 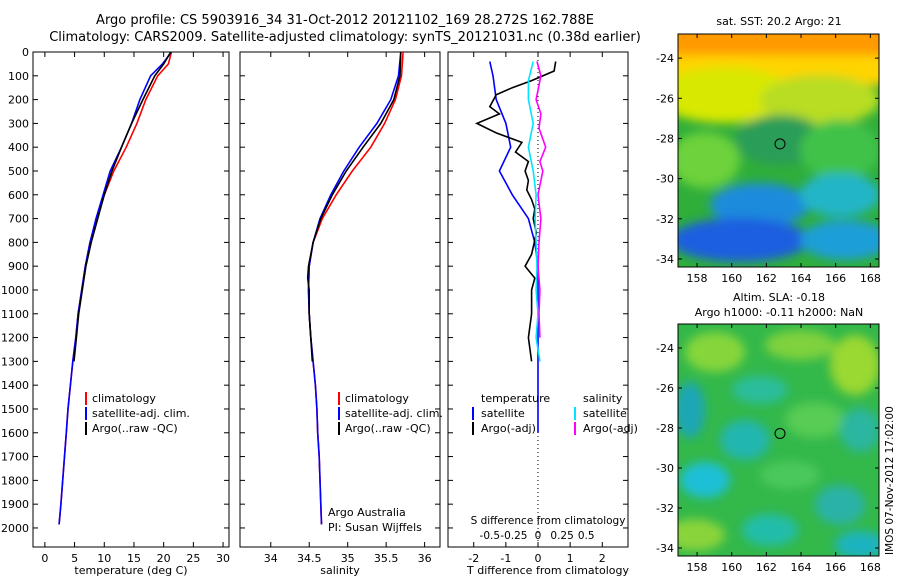 What do you see at coordinates (779, 312) in the screenshot?
I see `sla-map-title-line-2: Argo h1000: -0.11 h2000: NaN` at bounding box center [779, 312].